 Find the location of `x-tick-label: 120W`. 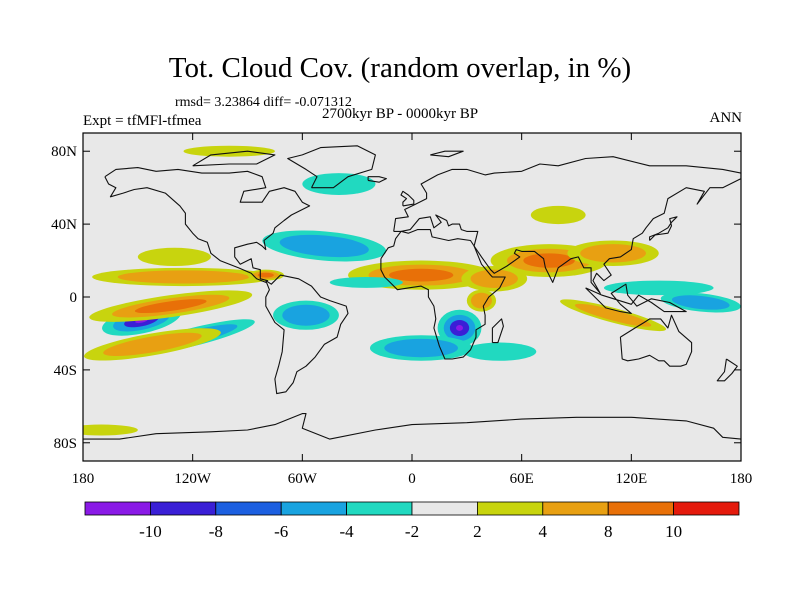

x-tick-label: 120W is located at coordinates (193, 479).